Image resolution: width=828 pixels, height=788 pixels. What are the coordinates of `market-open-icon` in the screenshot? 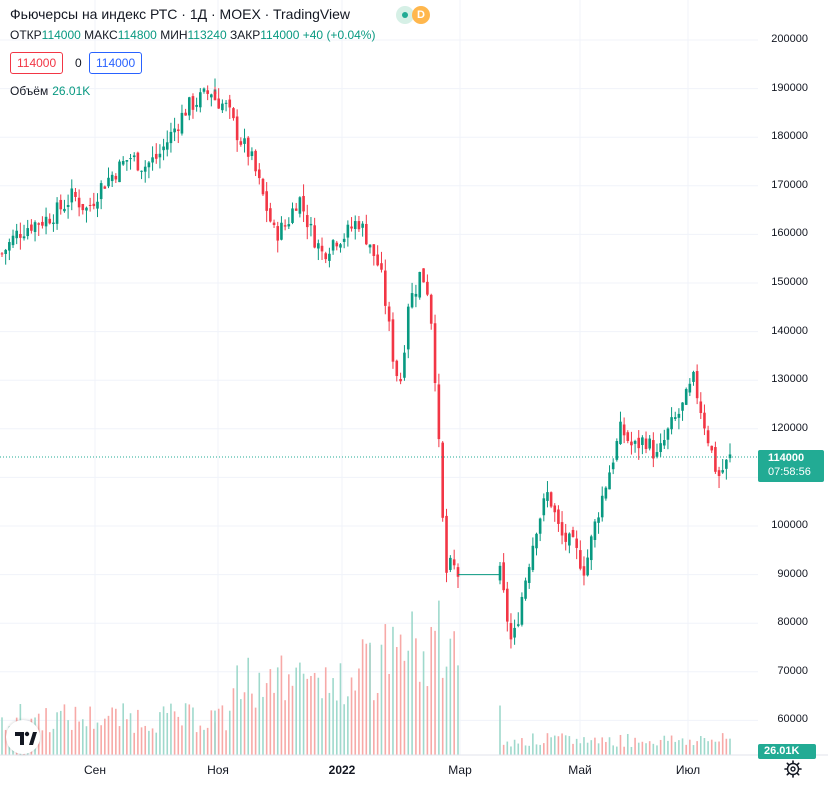 It's located at (405, 15).